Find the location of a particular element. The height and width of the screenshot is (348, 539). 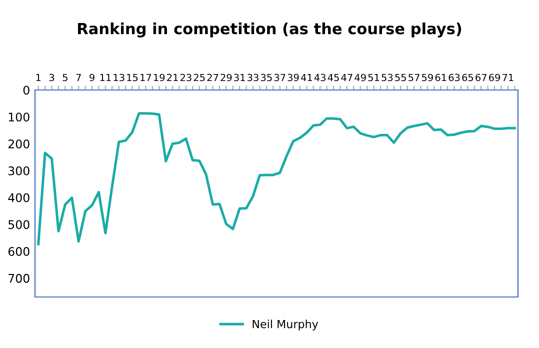

x-tick-label: 27 is located at coordinates (212, 78).